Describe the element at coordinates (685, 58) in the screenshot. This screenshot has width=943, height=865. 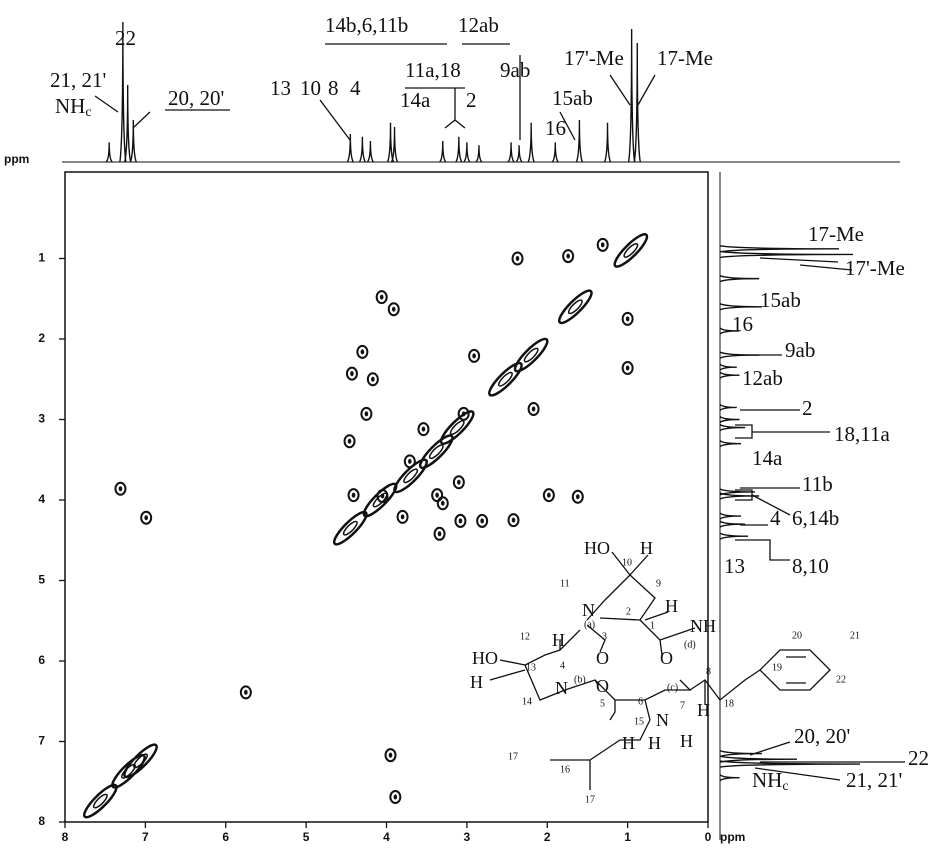
I see `top-peak-label: 17-Me` at that location.